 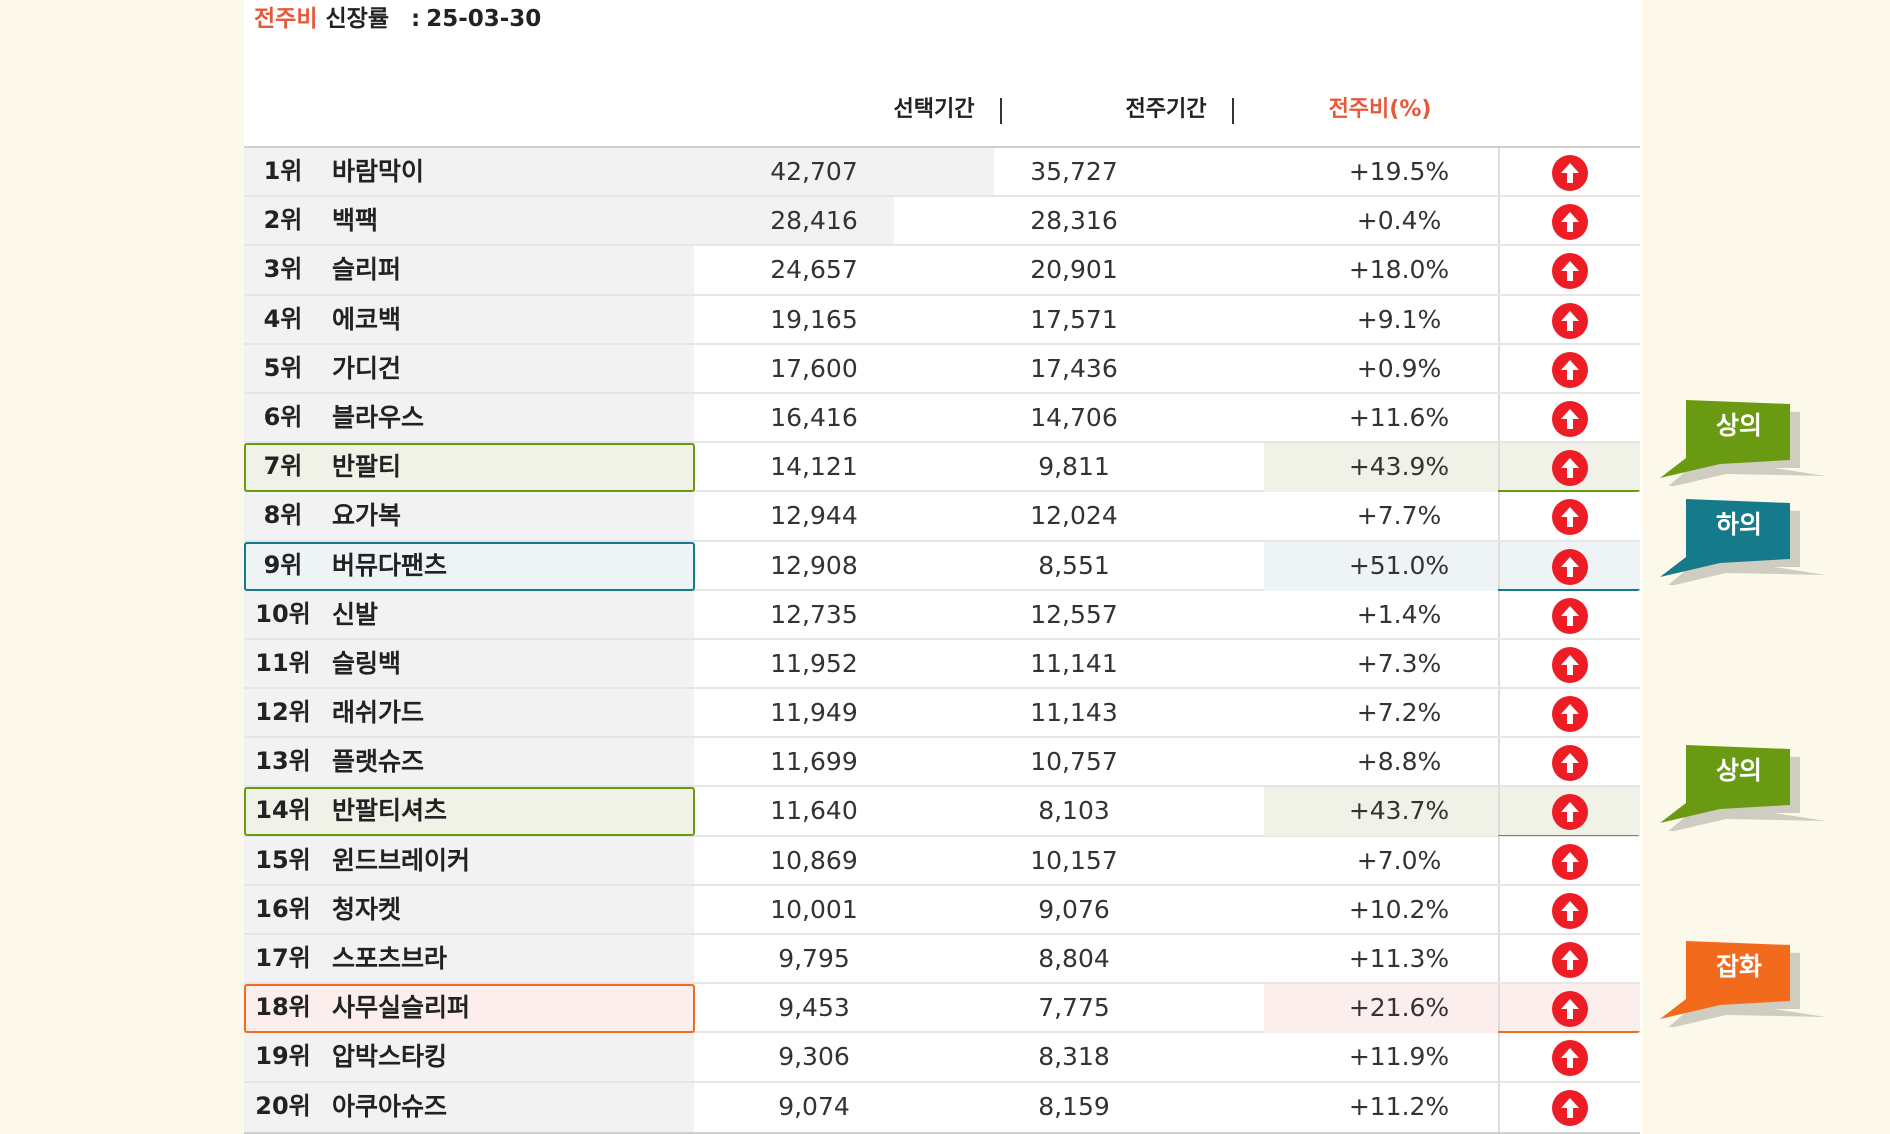 I want to click on selected-value: 9,074, so click(x=814, y=1106).